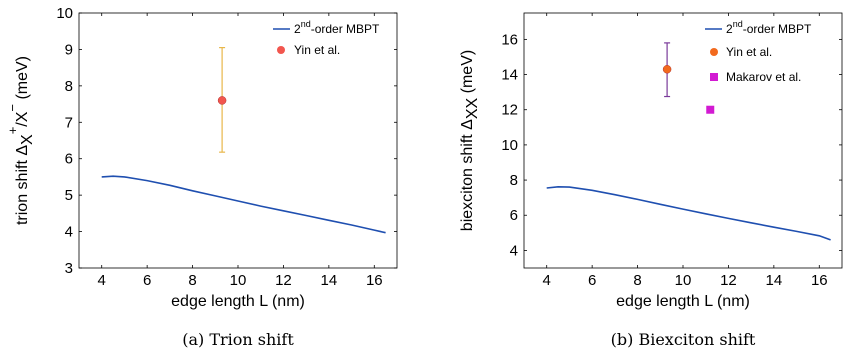  I want to click on y-tick-label: 7, so click(69, 122).